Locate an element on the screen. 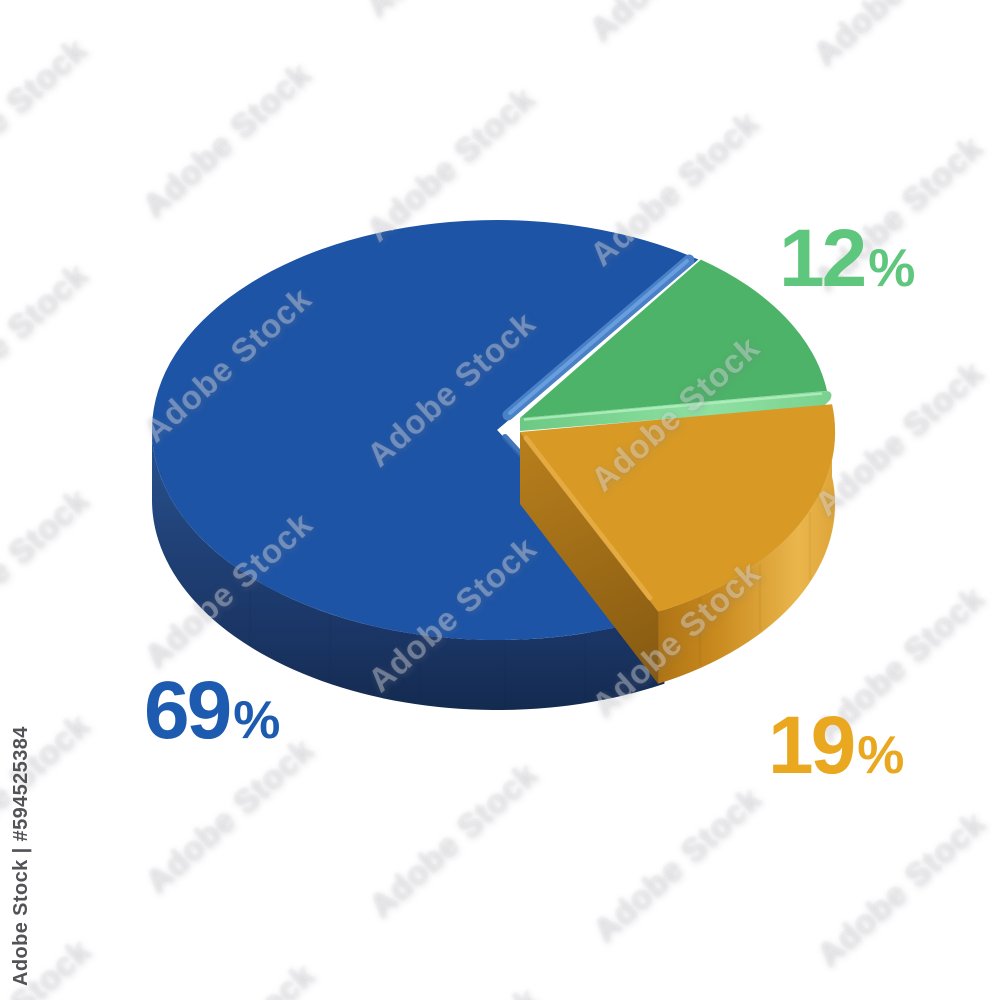  green-slice-top is located at coordinates (673, 338).